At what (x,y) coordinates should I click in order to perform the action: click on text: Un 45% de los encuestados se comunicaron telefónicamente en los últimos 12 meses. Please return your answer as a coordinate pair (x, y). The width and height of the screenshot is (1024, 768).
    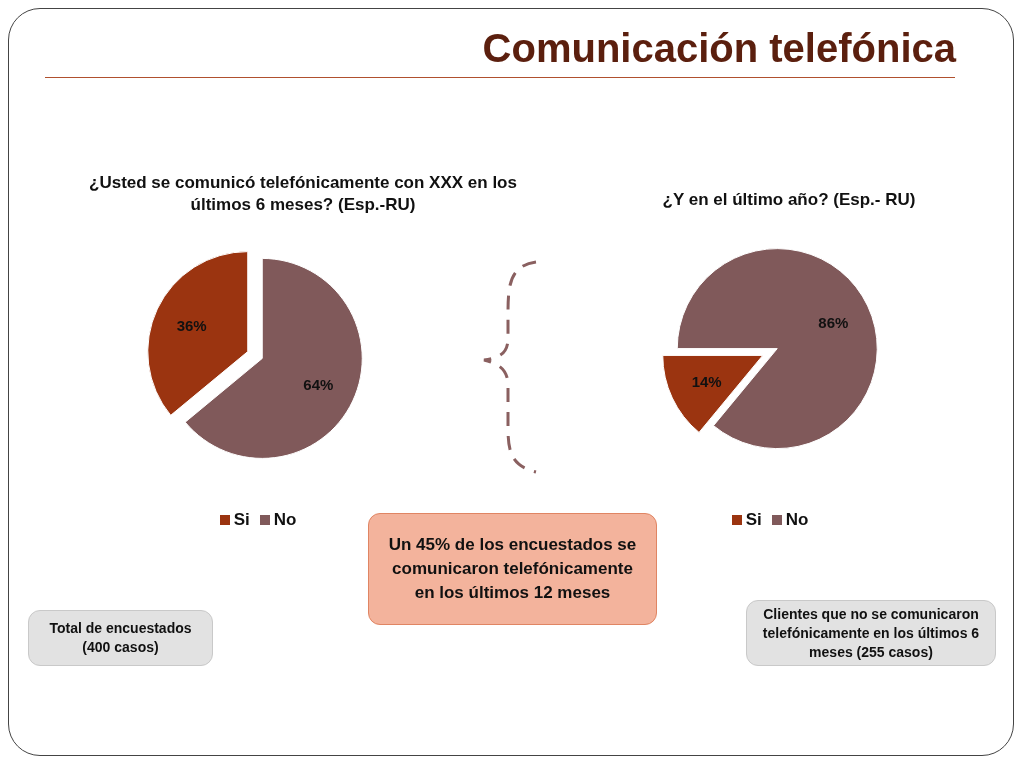
    Looking at the image, I should click on (512, 569).